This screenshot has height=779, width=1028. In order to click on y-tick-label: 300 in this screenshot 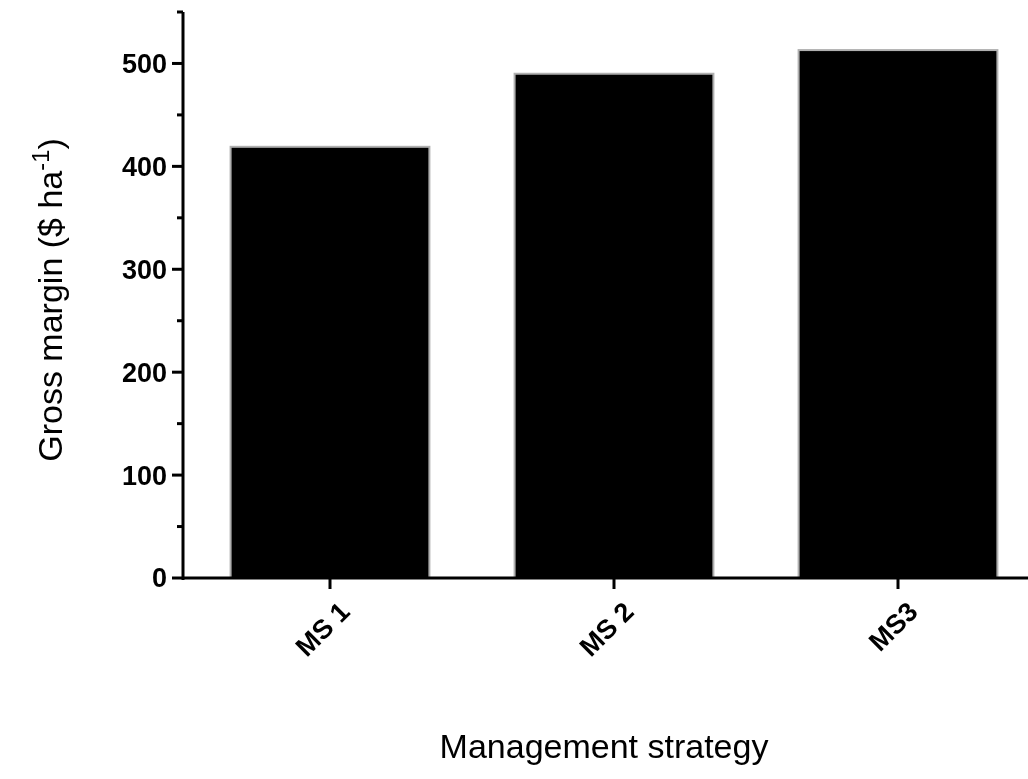, I will do `click(144, 269)`.